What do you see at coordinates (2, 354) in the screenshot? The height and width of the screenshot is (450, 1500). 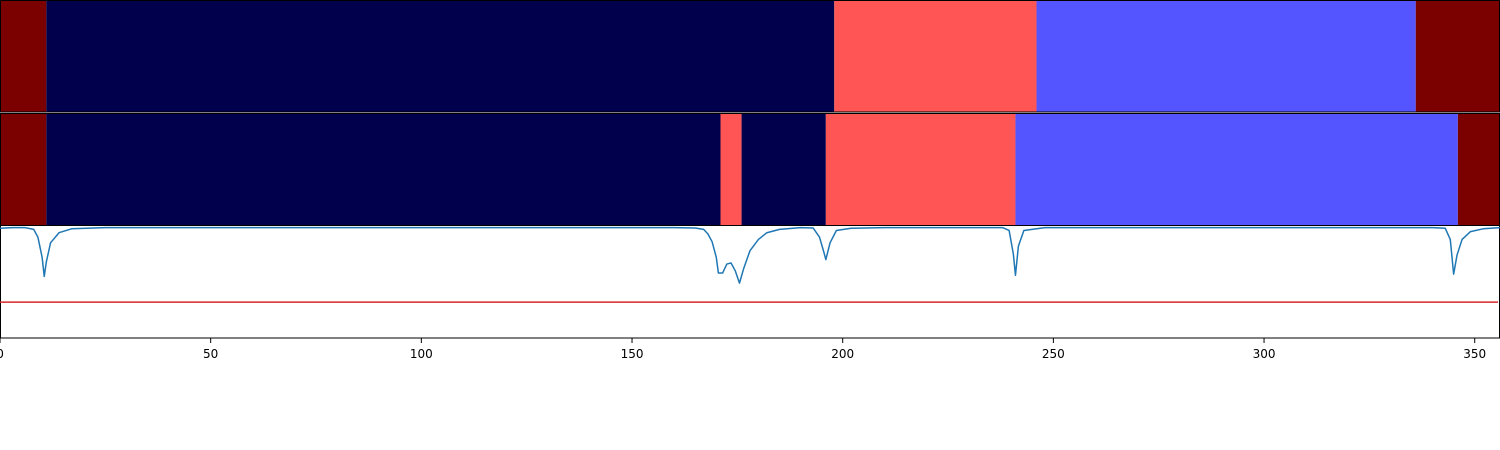 I see `x-tick-label-0: 0` at bounding box center [2, 354].